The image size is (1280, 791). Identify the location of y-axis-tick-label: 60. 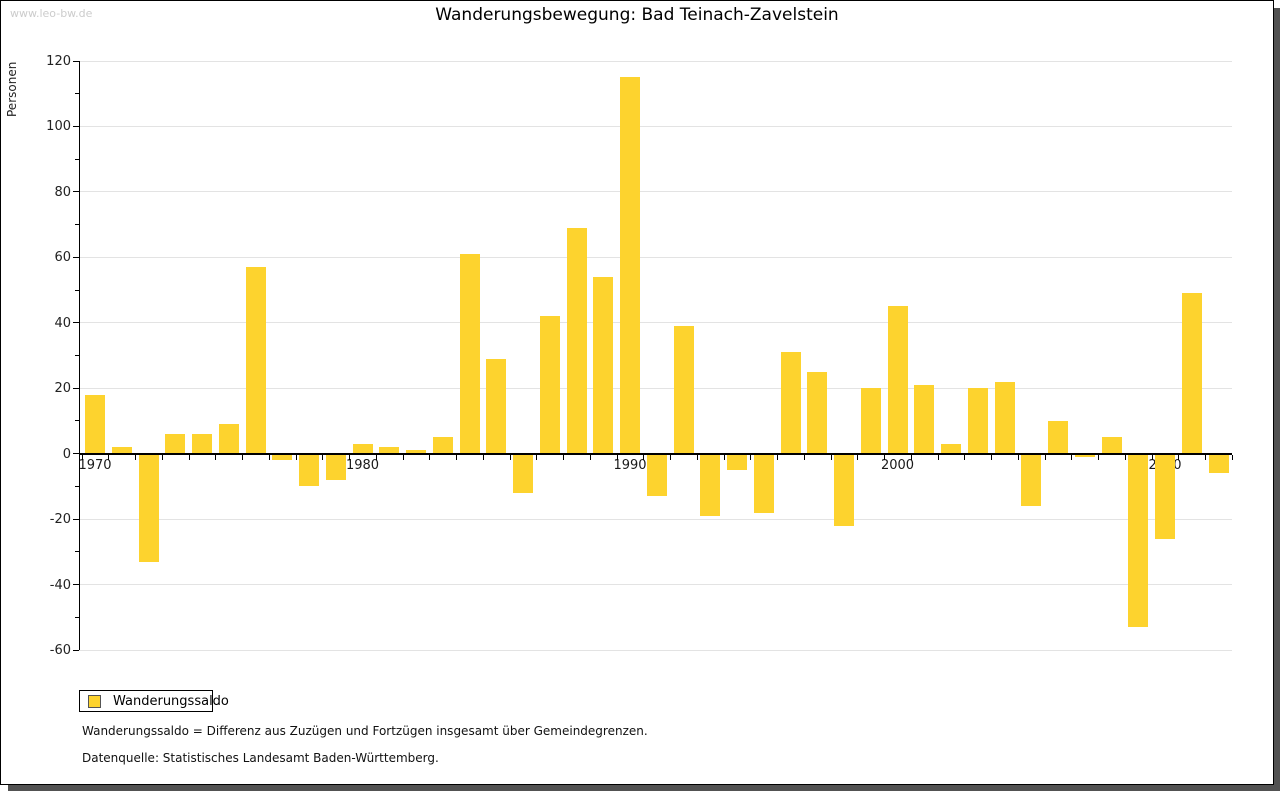
(62, 258).